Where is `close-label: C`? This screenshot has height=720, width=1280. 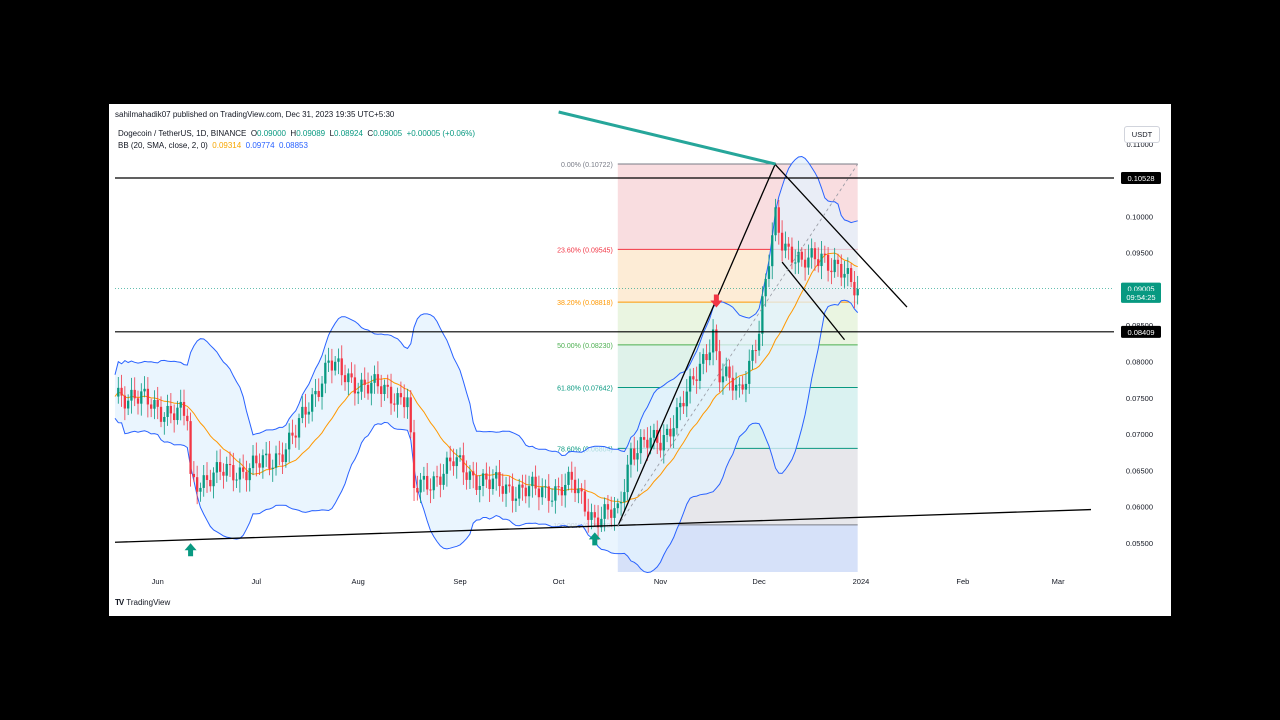
close-label: C is located at coordinates (370, 133).